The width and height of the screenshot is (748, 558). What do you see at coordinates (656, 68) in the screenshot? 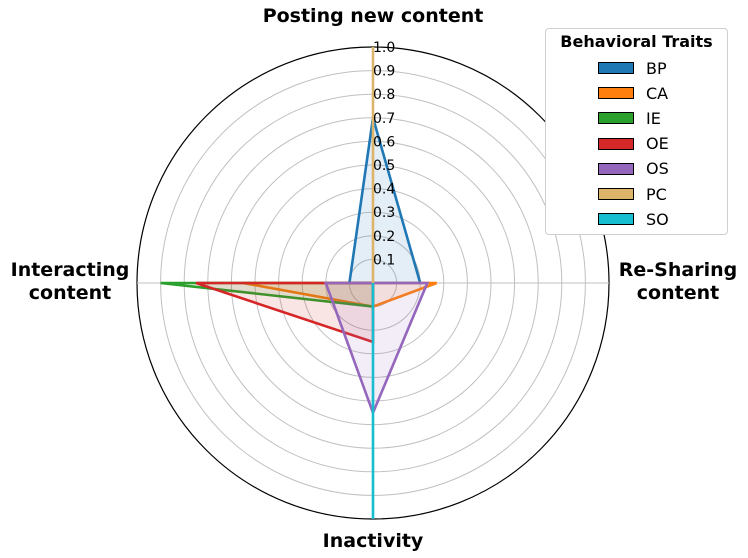
I see `legend-label: BP` at bounding box center [656, 68].